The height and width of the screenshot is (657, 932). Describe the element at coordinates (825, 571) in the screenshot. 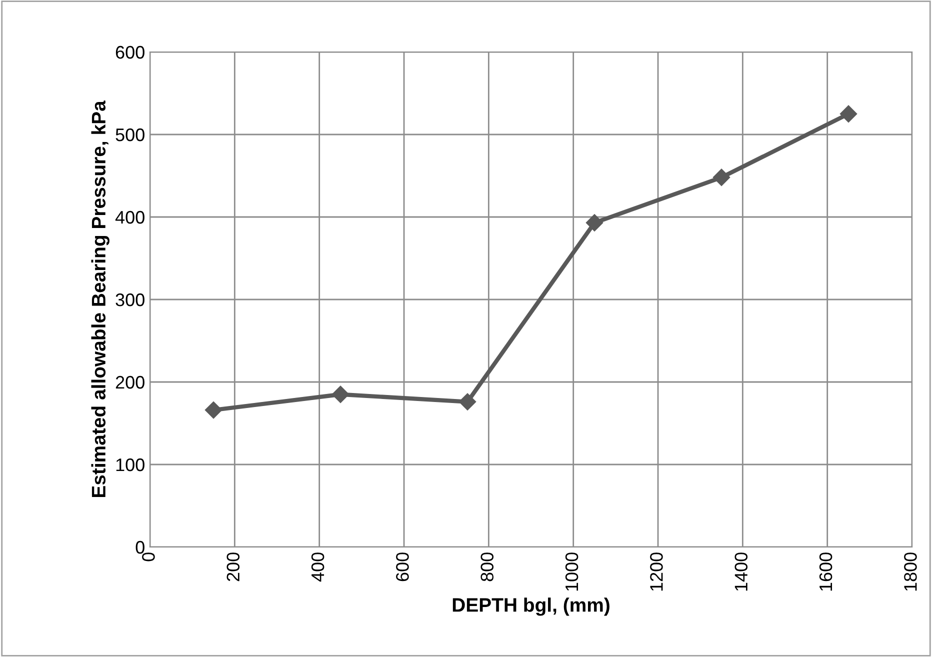

I see `x-tick-label: 1600` at that location.